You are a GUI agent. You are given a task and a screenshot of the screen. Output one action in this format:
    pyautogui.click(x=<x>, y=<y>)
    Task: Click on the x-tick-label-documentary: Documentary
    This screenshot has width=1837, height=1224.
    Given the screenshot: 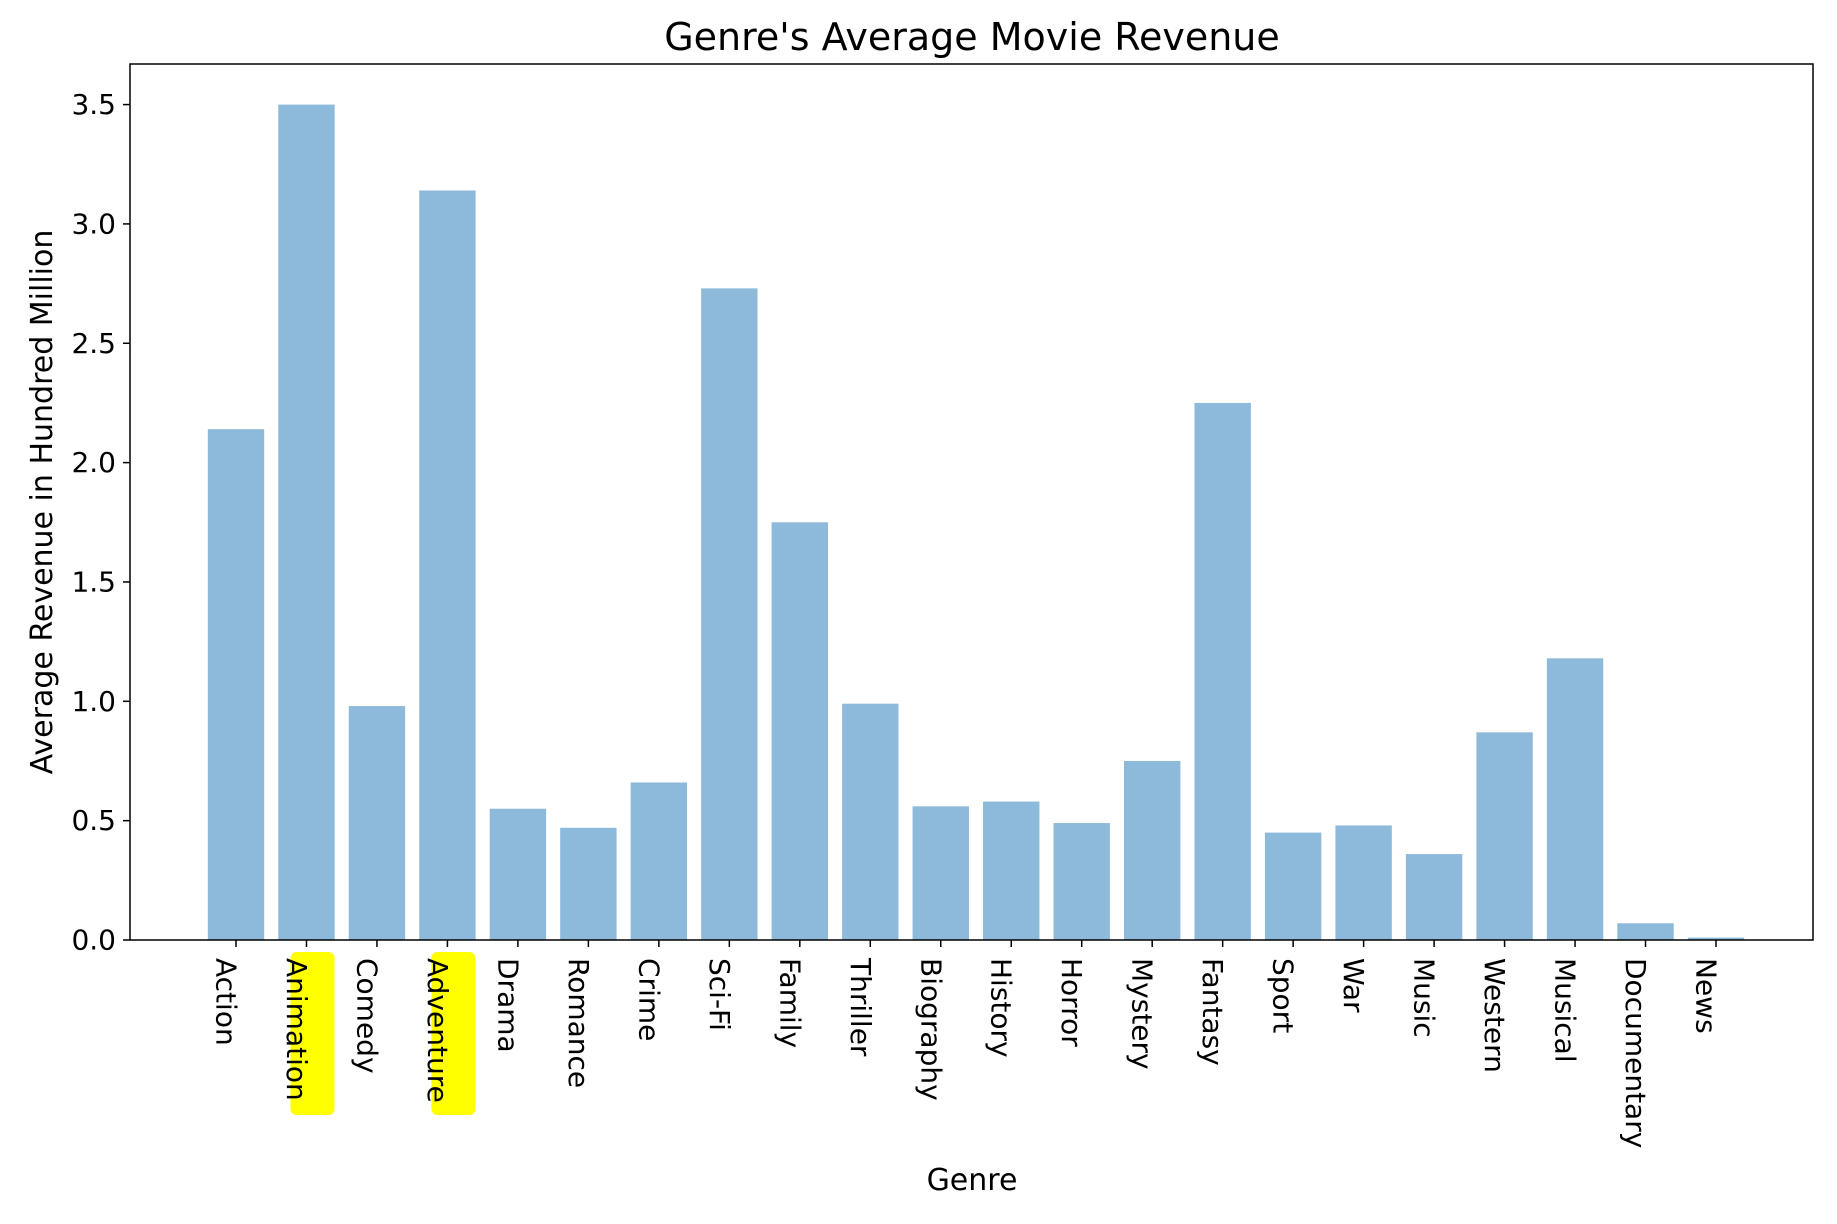 What is the action you would take?
    pyautogui.click(x=1635, y=1053)
    